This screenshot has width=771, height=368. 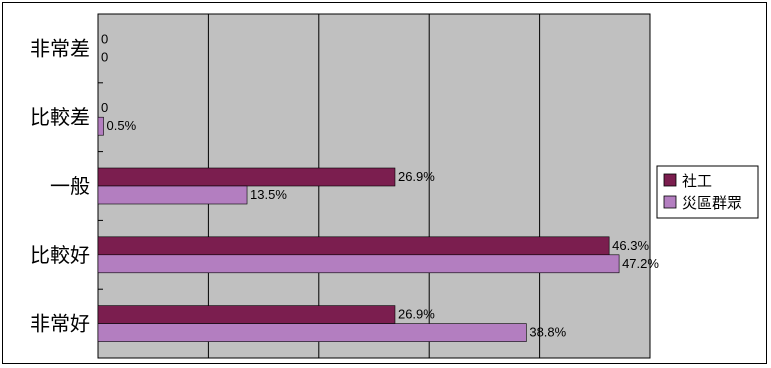 I want to click on category-label: 比較差, so click(x=60, y=117).